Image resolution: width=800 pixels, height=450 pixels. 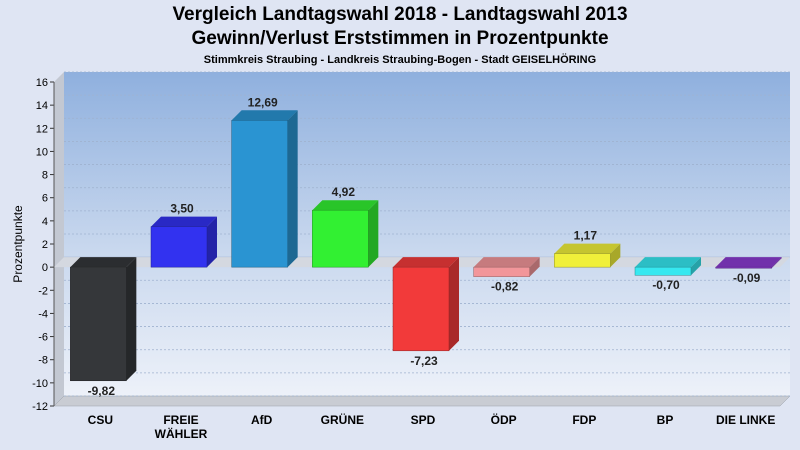 What do you see at coordinates (181, 433) in the screenshot?
I see `category-label-1: WÄHLER` at bounding box center [181, 433].